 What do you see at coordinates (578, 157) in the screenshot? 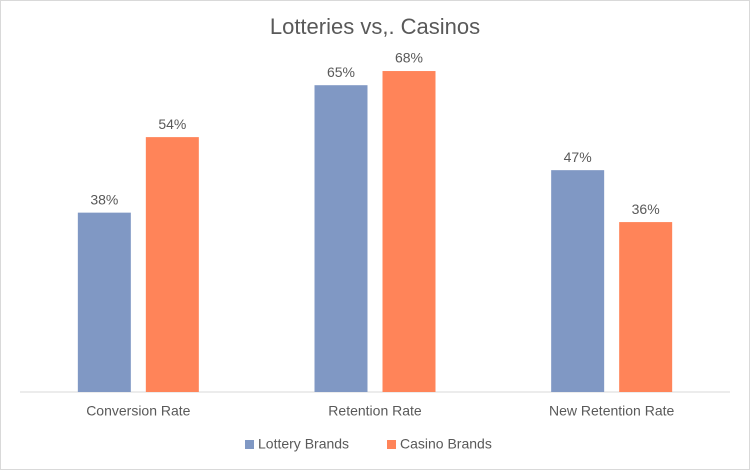
I see `value-label: 47%` at bounding box center [578, 157].